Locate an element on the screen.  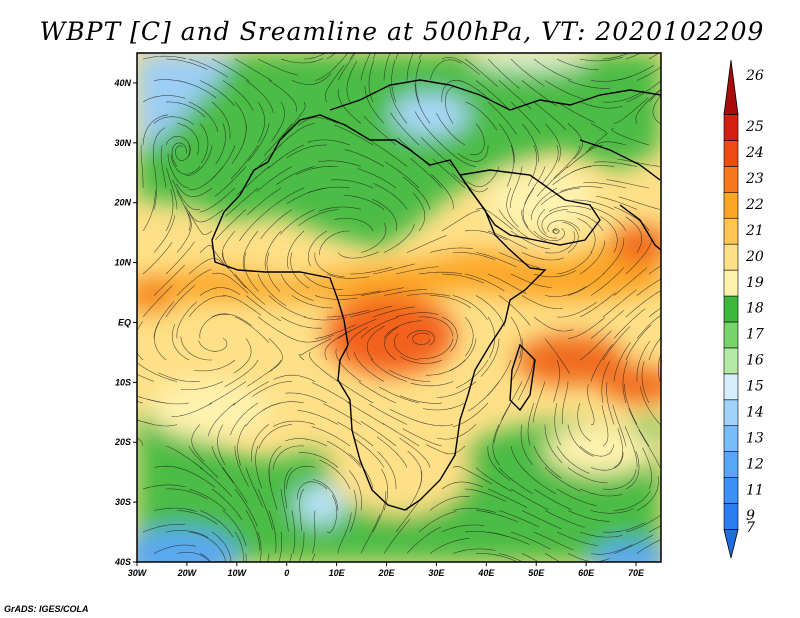
colorbar-label: 9 is located at coordinates (750, 516).